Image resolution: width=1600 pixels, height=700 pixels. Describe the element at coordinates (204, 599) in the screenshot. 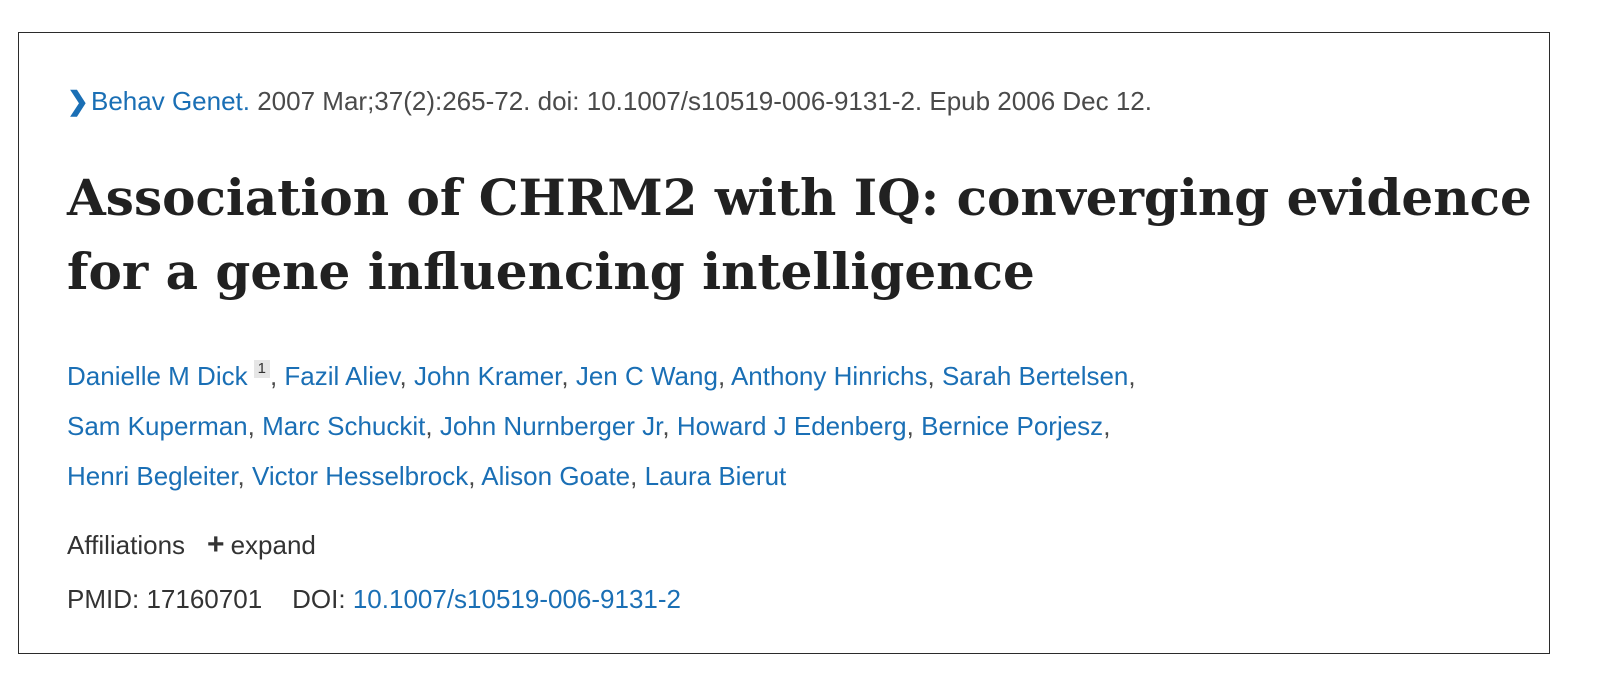

I see `pmid-value: 17160701` at that location.